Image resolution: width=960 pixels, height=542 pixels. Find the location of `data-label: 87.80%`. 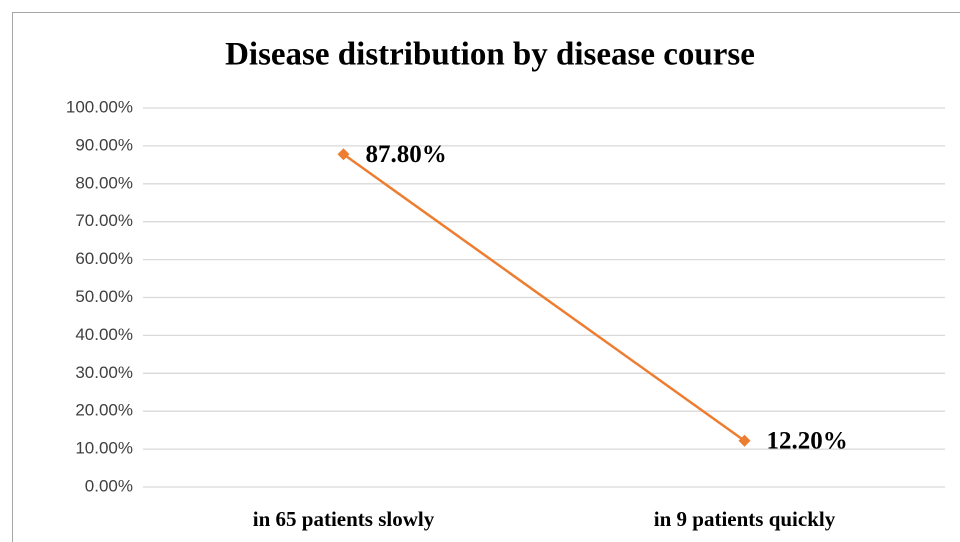

data-label: 87.80% is located at coordinates (406, 154).